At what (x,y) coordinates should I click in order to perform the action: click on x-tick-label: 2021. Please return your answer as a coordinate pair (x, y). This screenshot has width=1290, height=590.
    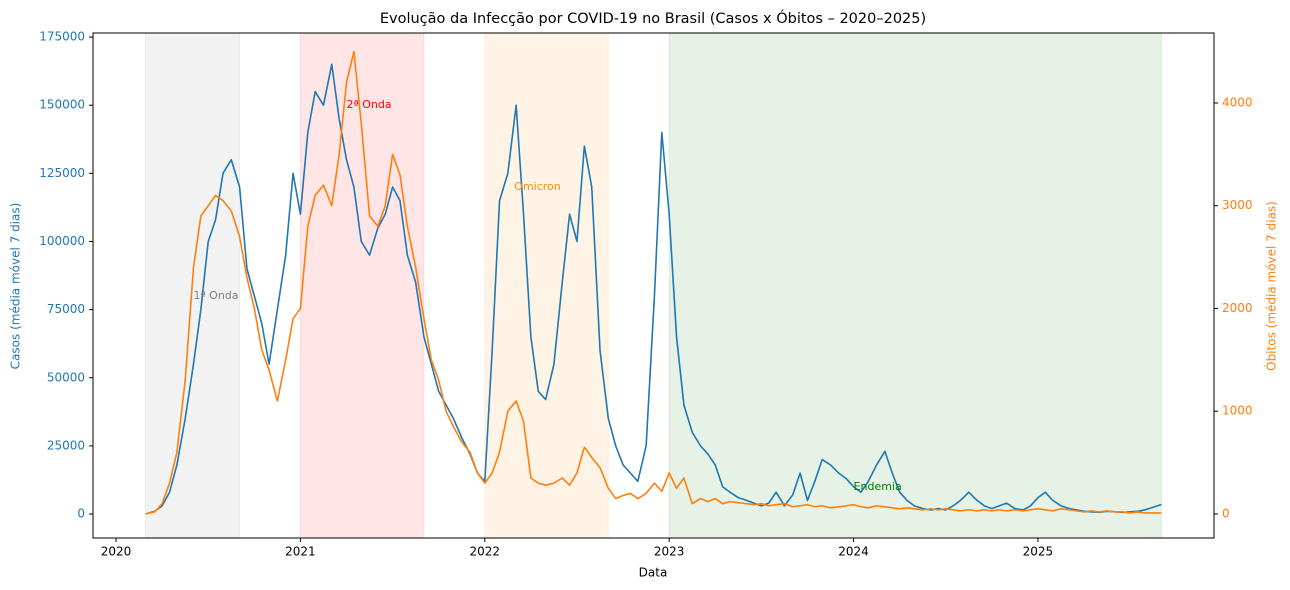
    Looking at the image, I should click on (300, 552).